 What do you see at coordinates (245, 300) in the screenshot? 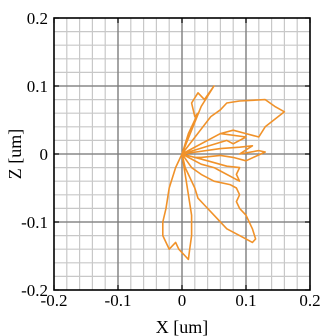
I see `x-tick-label: 0.1` at bounding box center [245, 300].